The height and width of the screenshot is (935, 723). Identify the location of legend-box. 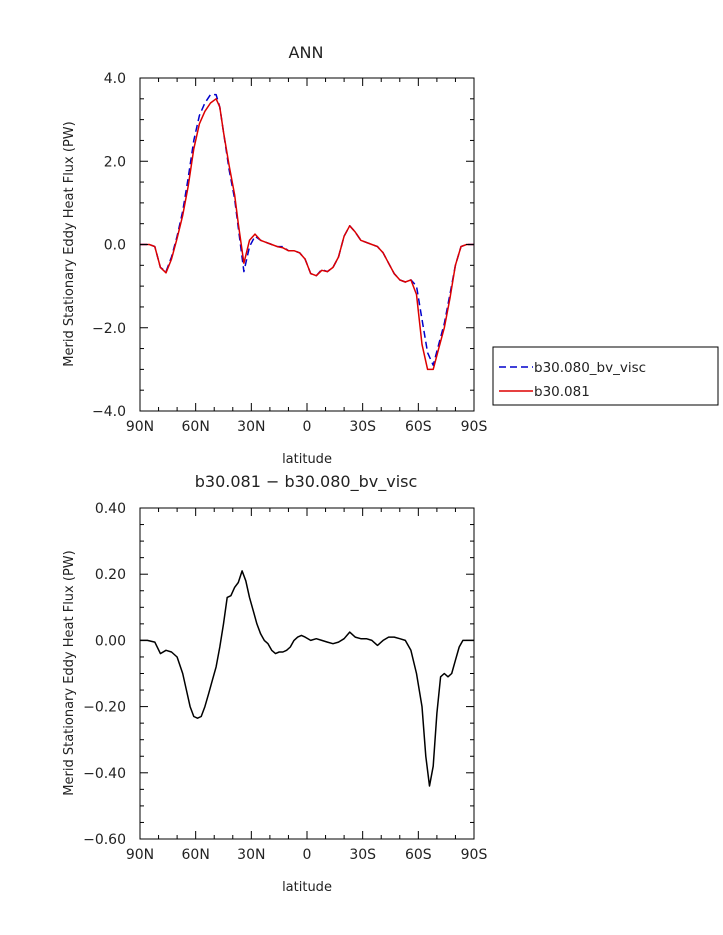
(605, 376).